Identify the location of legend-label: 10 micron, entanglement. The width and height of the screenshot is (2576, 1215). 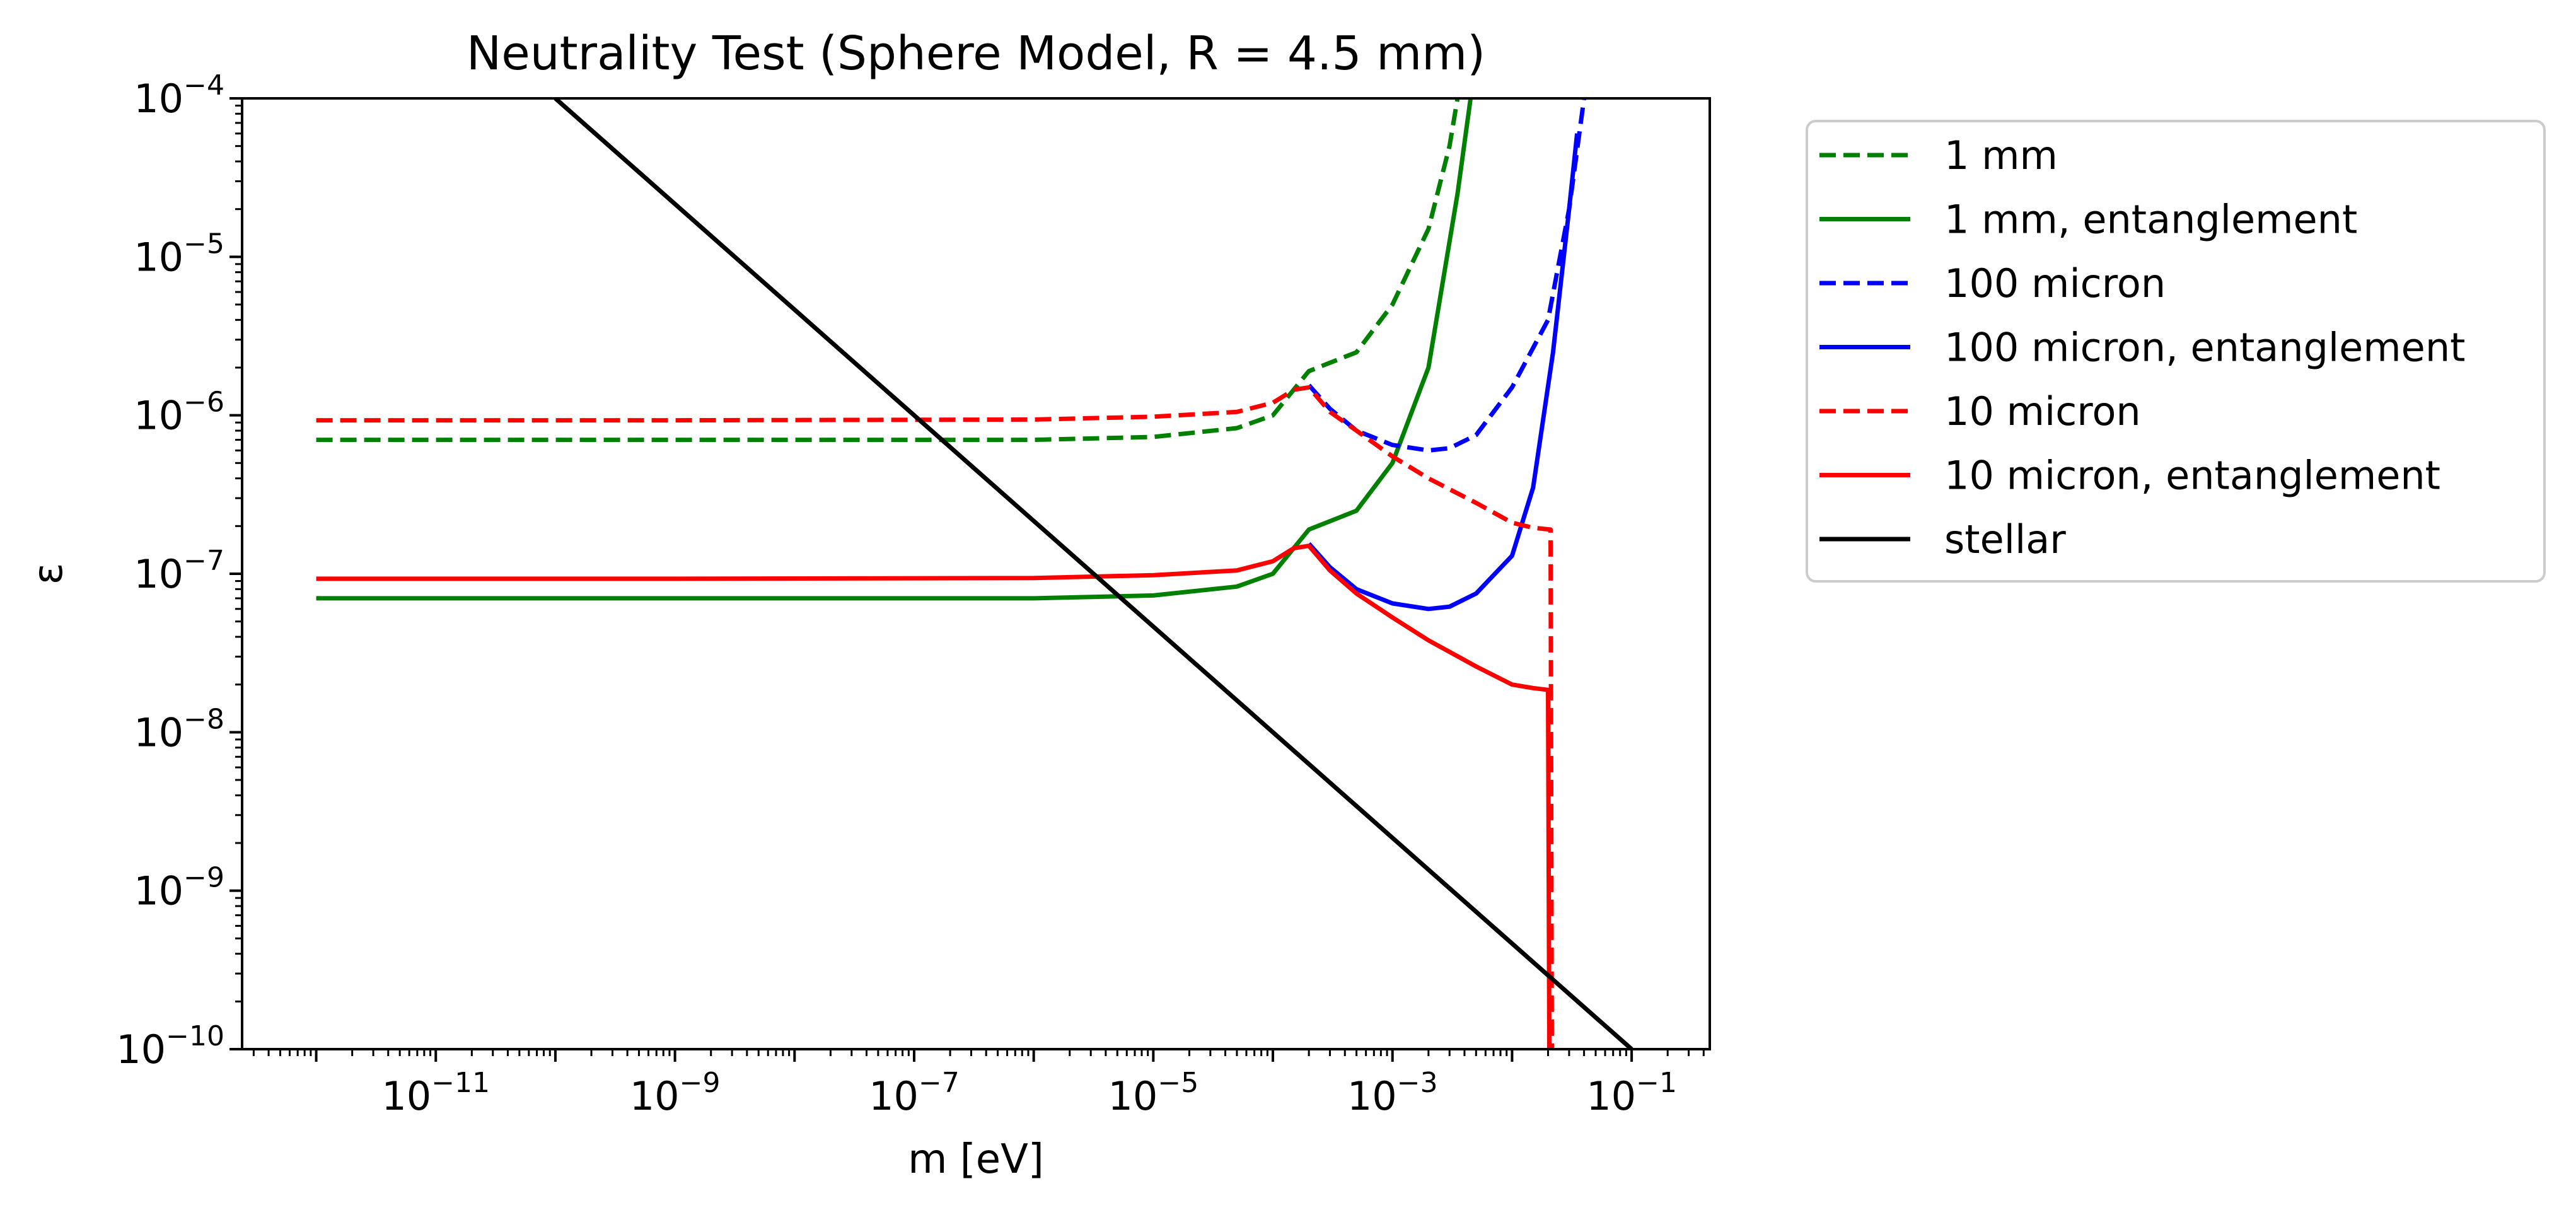
(2192, 476).